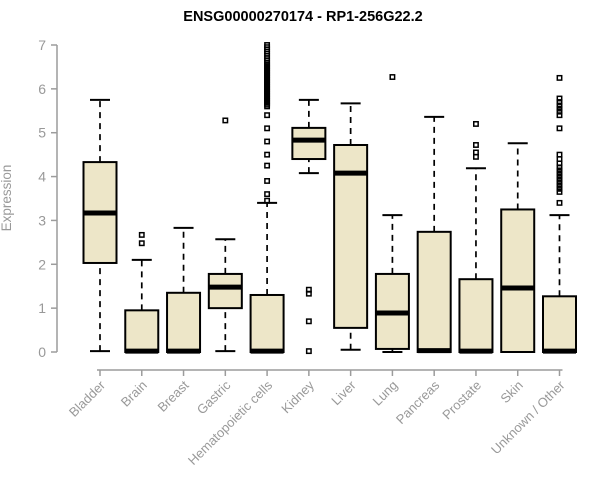 This screenshot has height=500, width=600. I want to click on y-tick-label: 3, so click(42, 220).